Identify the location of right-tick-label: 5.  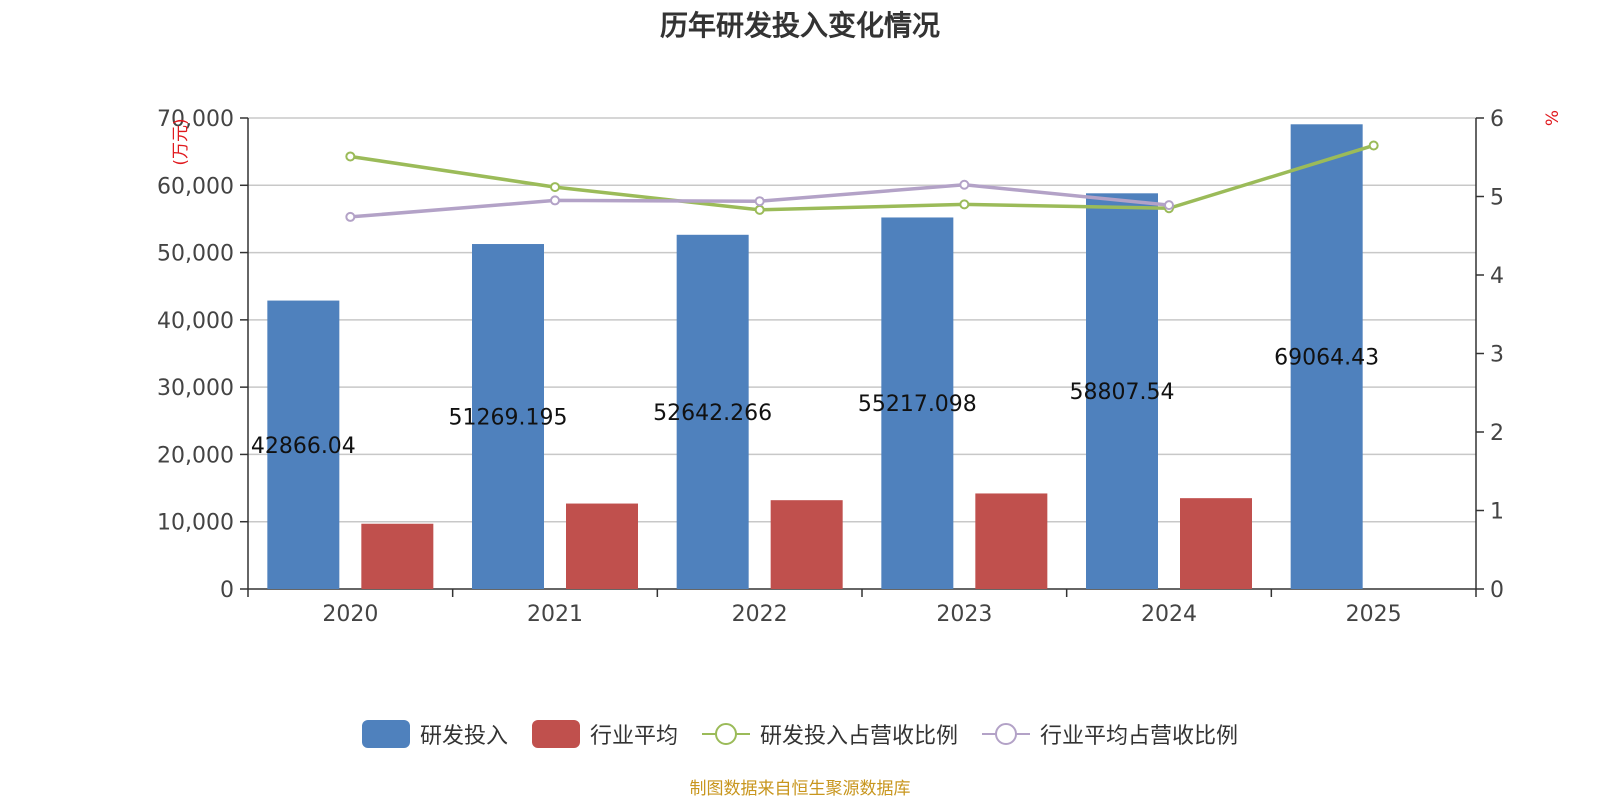
(1497, 198).